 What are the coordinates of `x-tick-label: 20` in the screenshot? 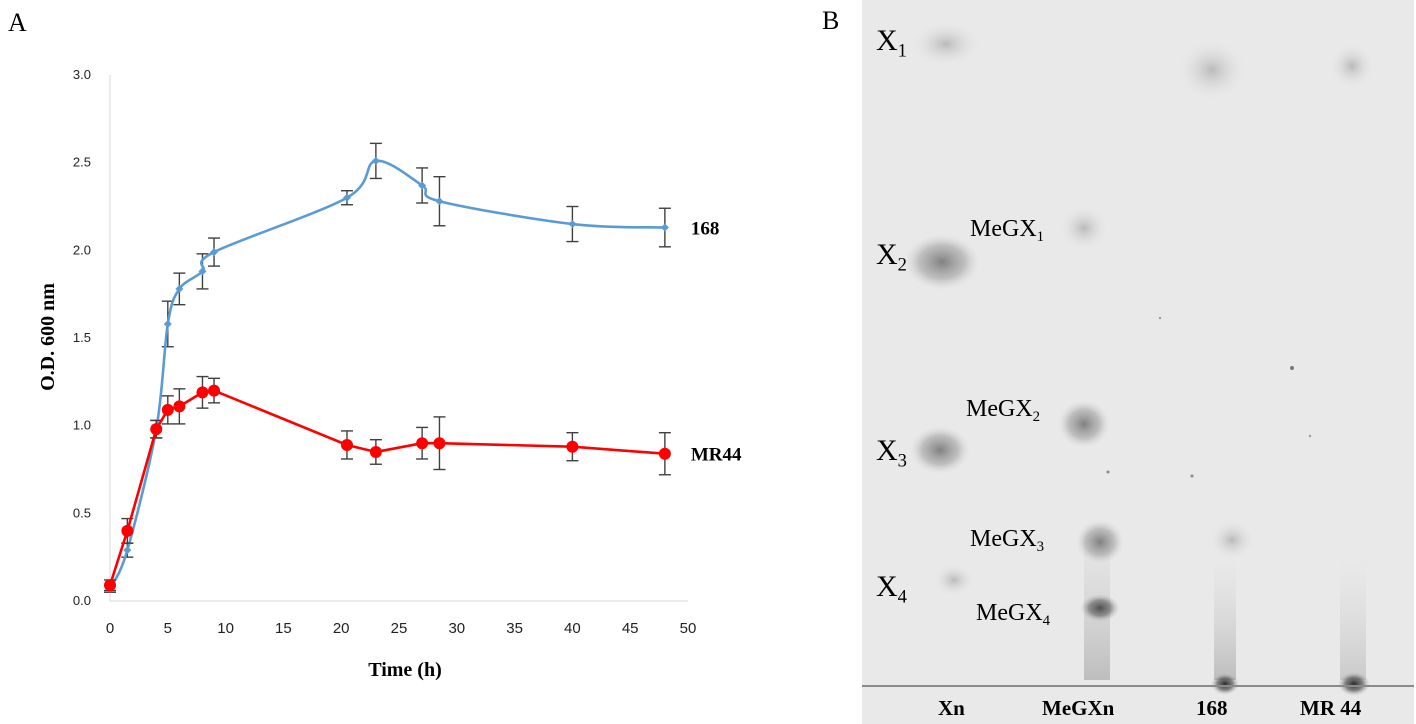 It's located at (341, 628).